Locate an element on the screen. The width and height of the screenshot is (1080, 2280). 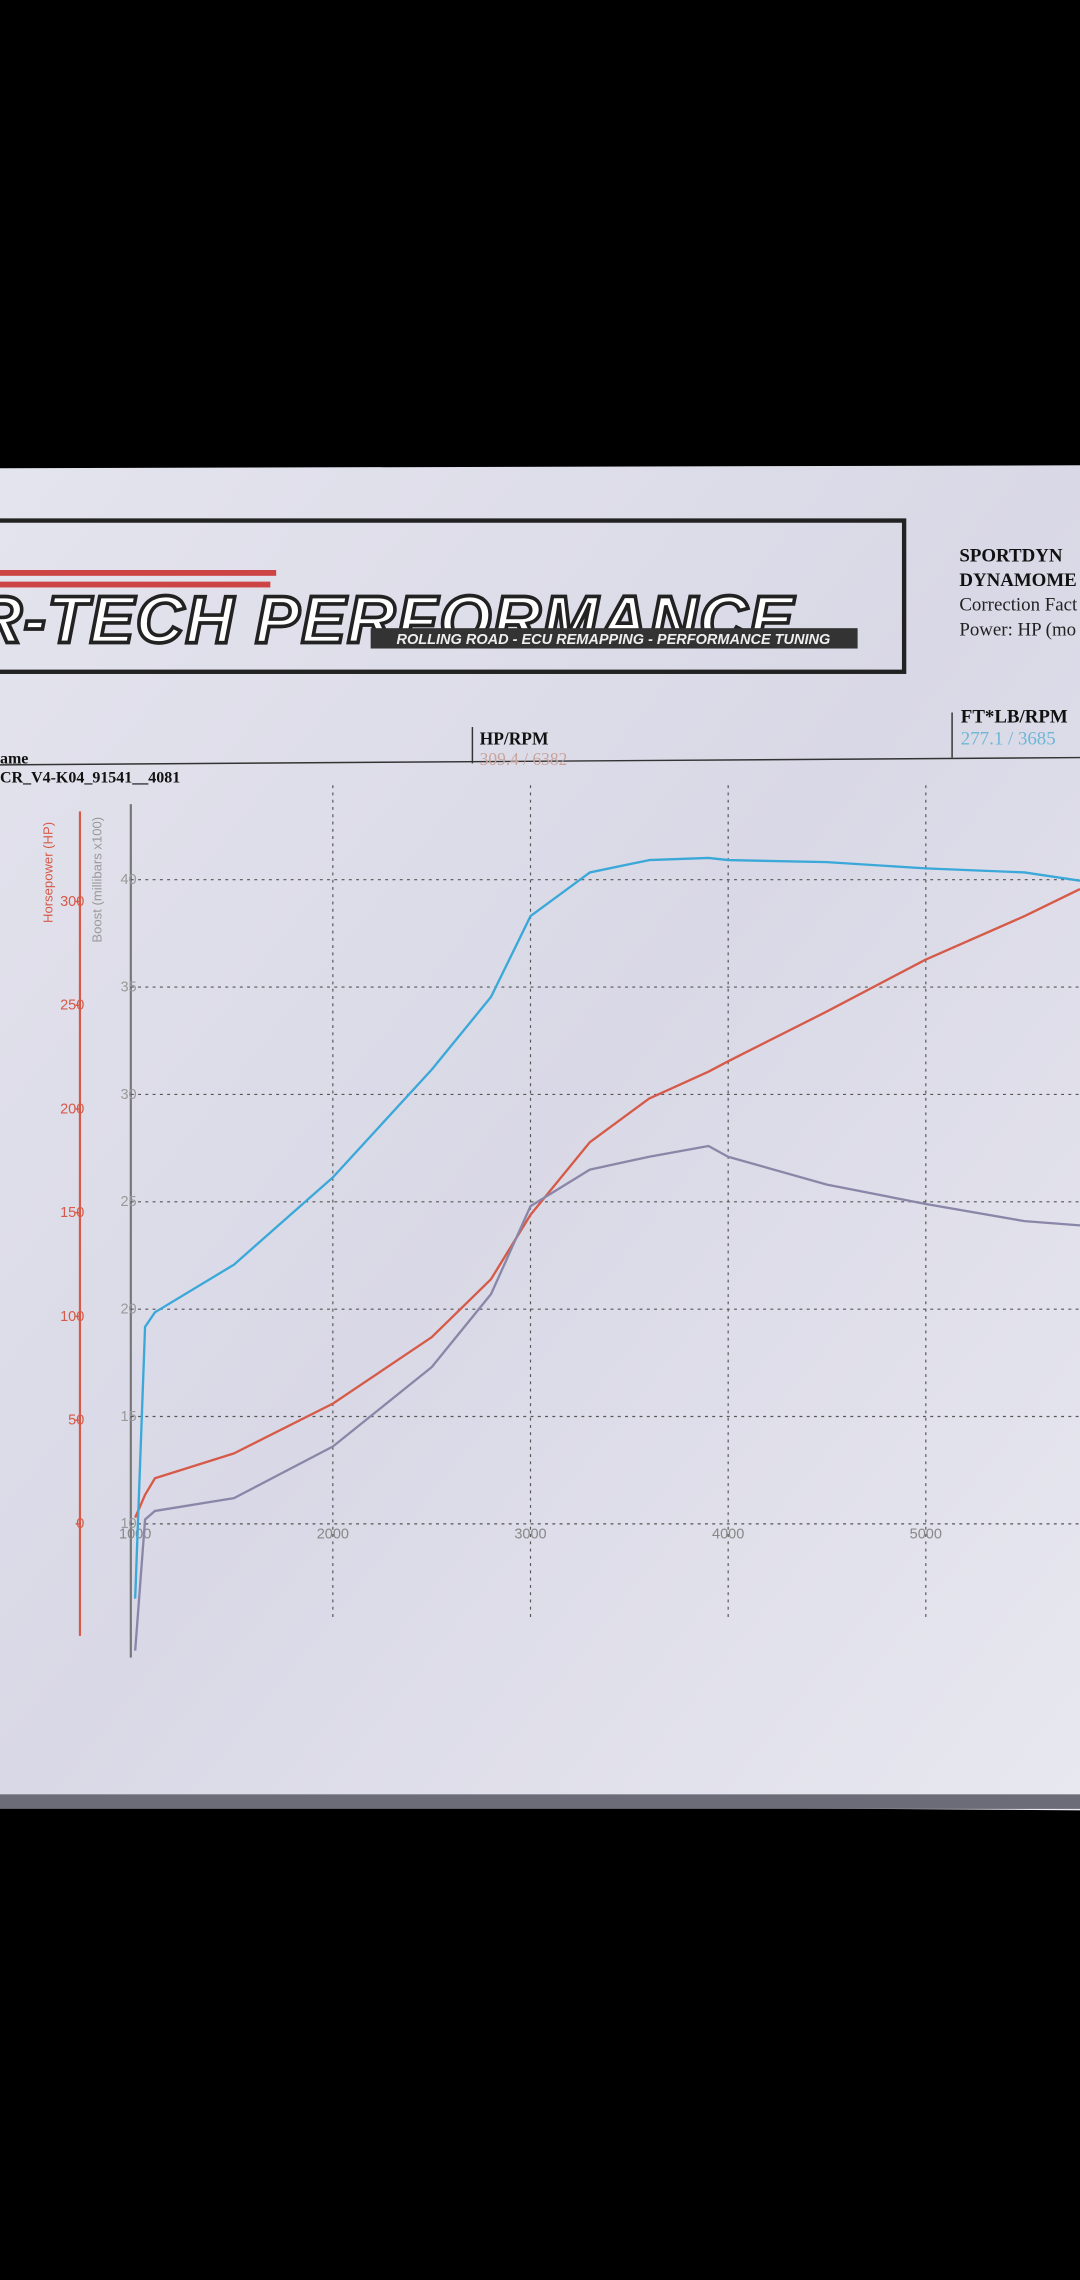
tq-label: FT*LB/RPM is located at coordinates (1014, 717).